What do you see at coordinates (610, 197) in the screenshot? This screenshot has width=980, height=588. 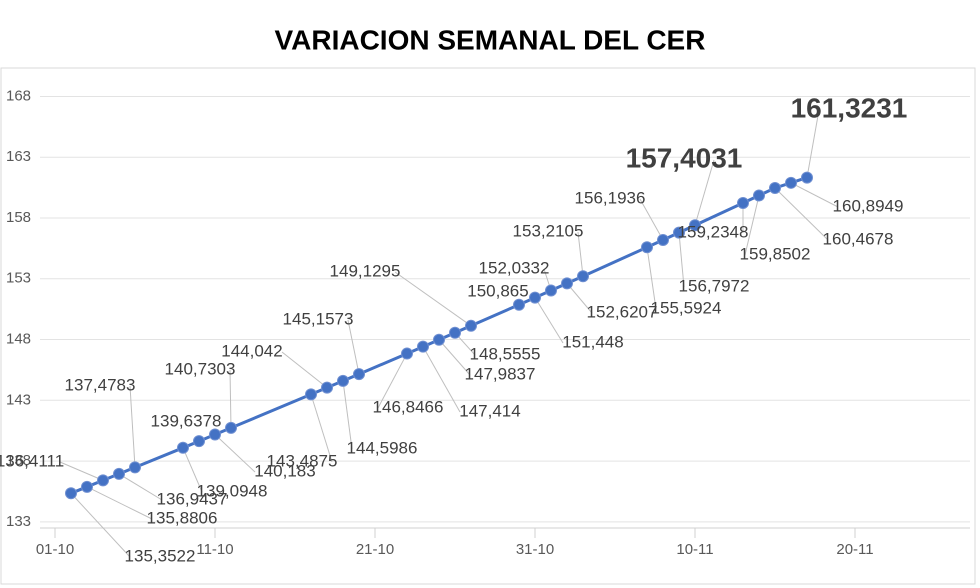 I see `data-label: 156,1936` at bounding box center [610, 197].